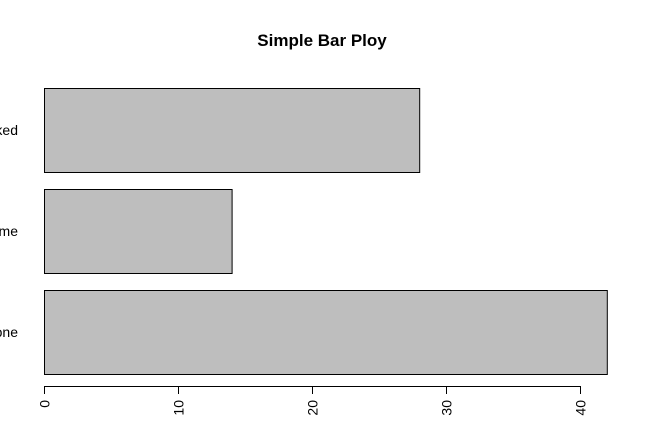  What do you see at coordinates (313, 408) in the screenshot?
I see `x-tick-label: 20` at bounding box center [313, 408].